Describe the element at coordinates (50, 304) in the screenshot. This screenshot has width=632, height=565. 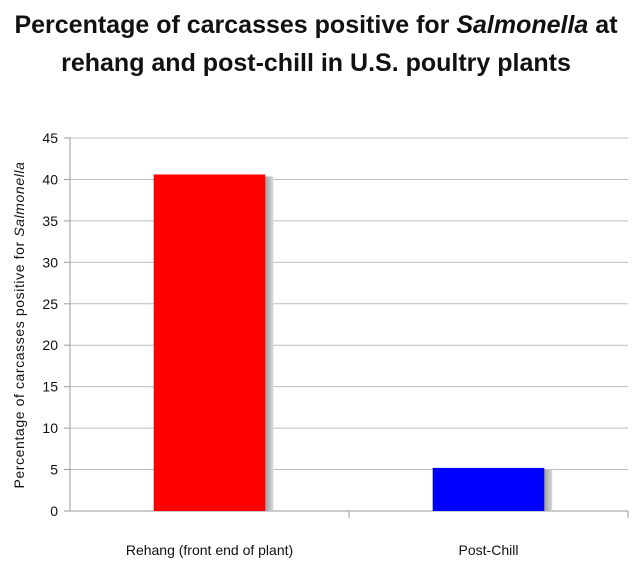
I see `y-tick-label: 25` at that location.